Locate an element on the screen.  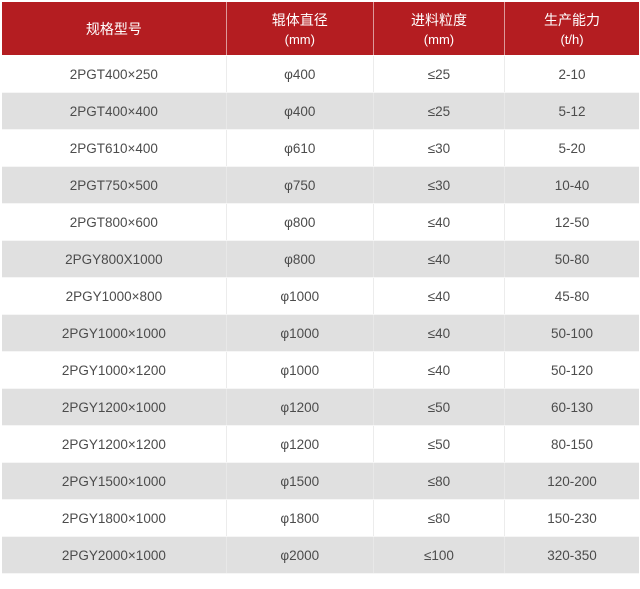
table-row: 2PGY800X1000 φ800 ≤40 50-80 is located at coordinates (320, 259).